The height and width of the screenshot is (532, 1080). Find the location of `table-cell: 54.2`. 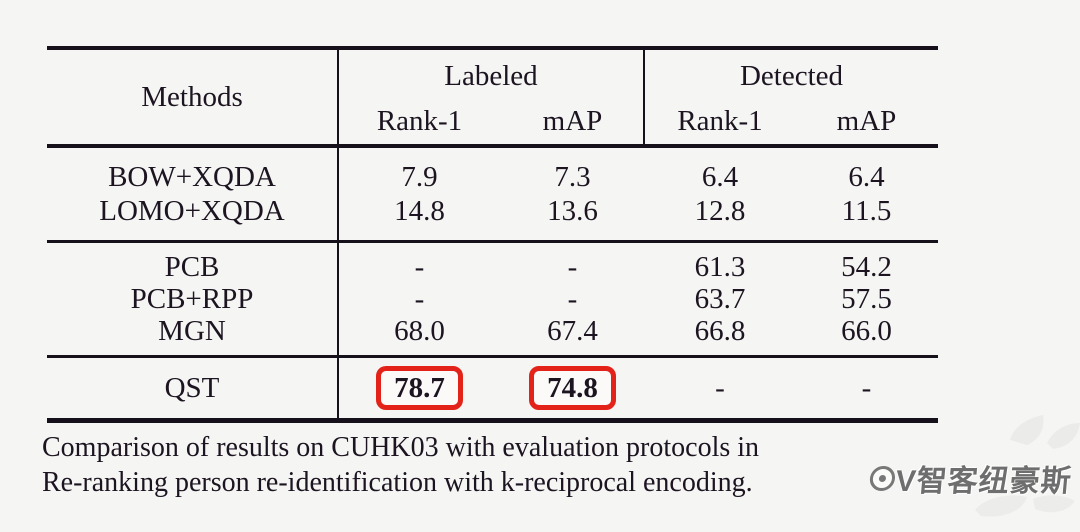

table-cell: 54.2 is located at coordinates (866, 267).